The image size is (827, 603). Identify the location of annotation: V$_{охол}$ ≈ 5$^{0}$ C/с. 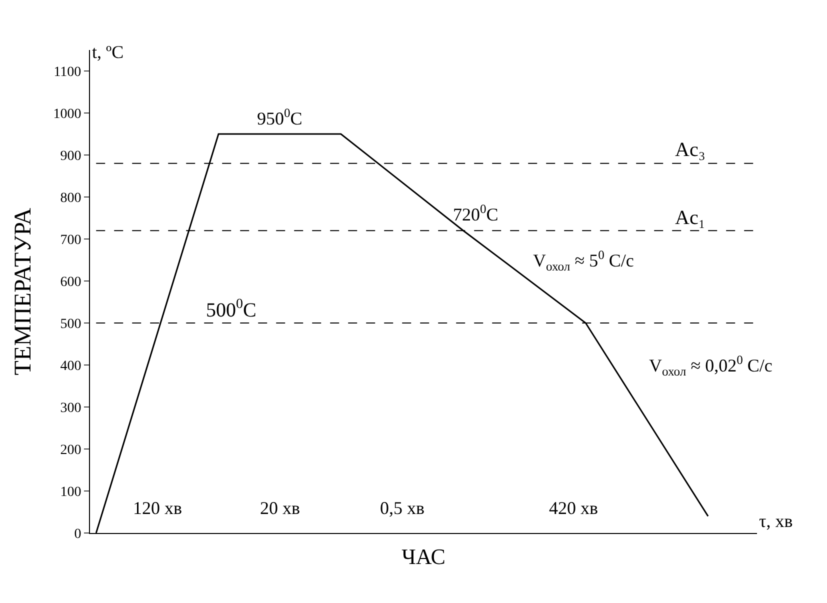
(583, 261).